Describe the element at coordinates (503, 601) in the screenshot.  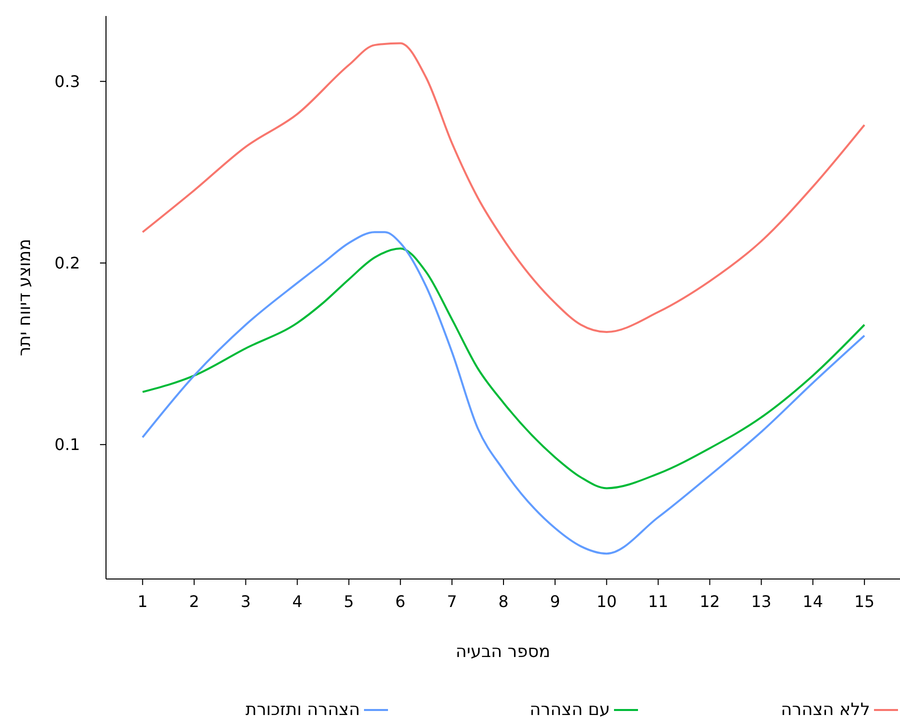
I see `x-tick-label: 8` at that location.